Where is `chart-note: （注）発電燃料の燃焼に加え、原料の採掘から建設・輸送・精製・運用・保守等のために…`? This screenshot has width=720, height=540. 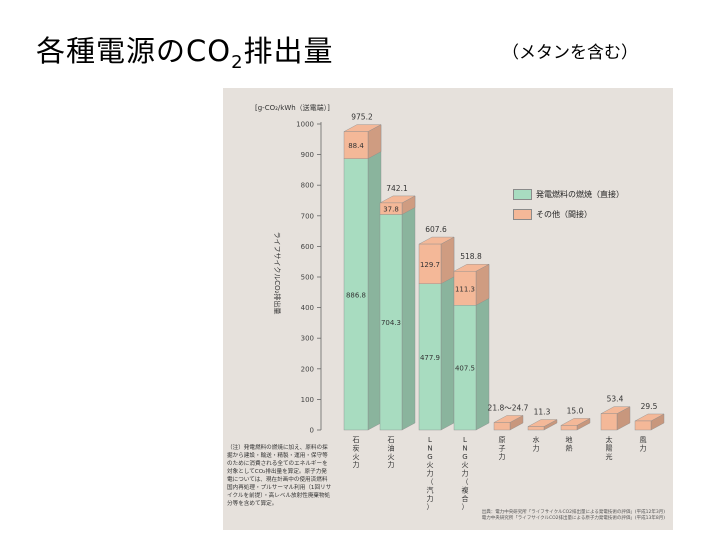
chart-note: （注）発電燃料の燃焼に加え、原料の採掘から建設・輸送・精製・運用・保守等のために… is located at coordinates (279, 476).